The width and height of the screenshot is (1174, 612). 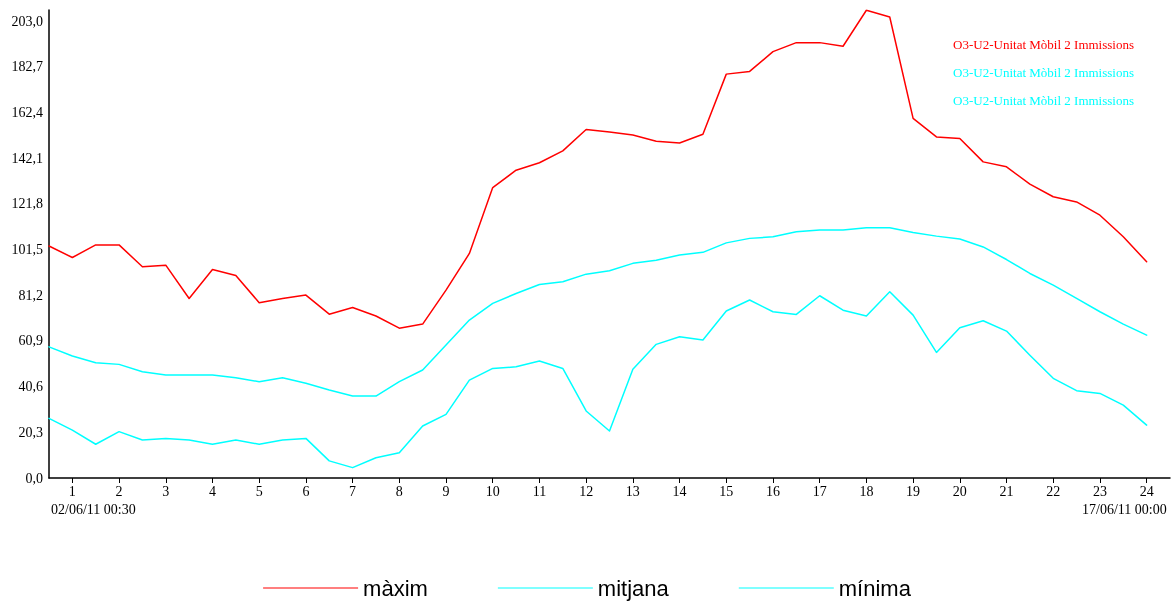 I want to click on x-tick-label: 23, so click(x=1099, y=491).